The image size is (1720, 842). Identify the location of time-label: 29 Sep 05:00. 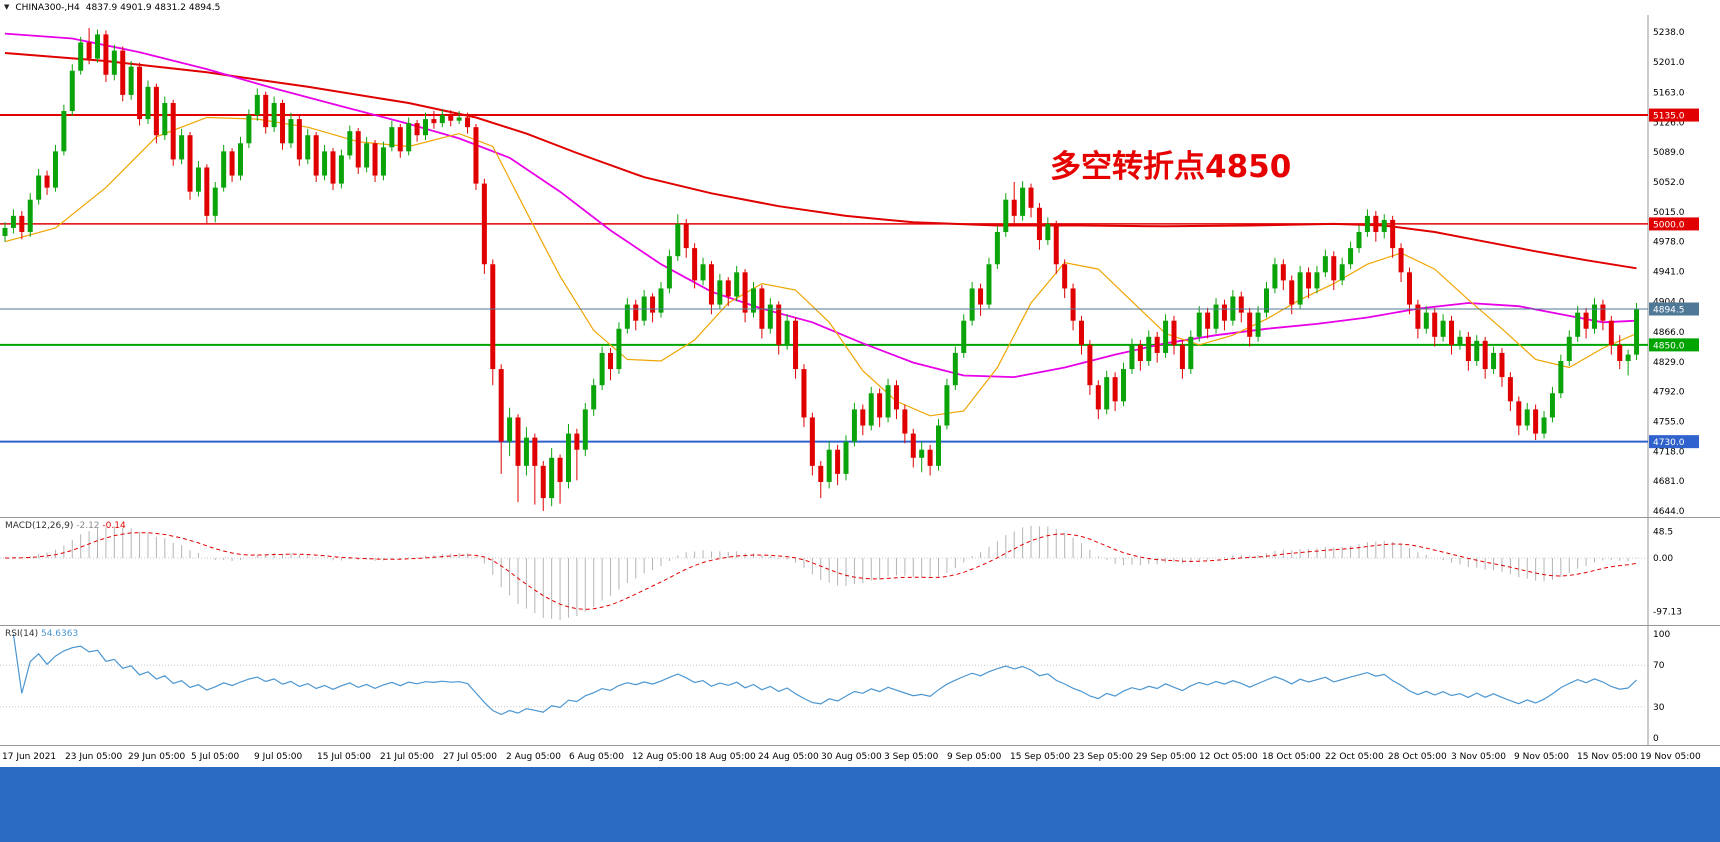
(1166, 757).